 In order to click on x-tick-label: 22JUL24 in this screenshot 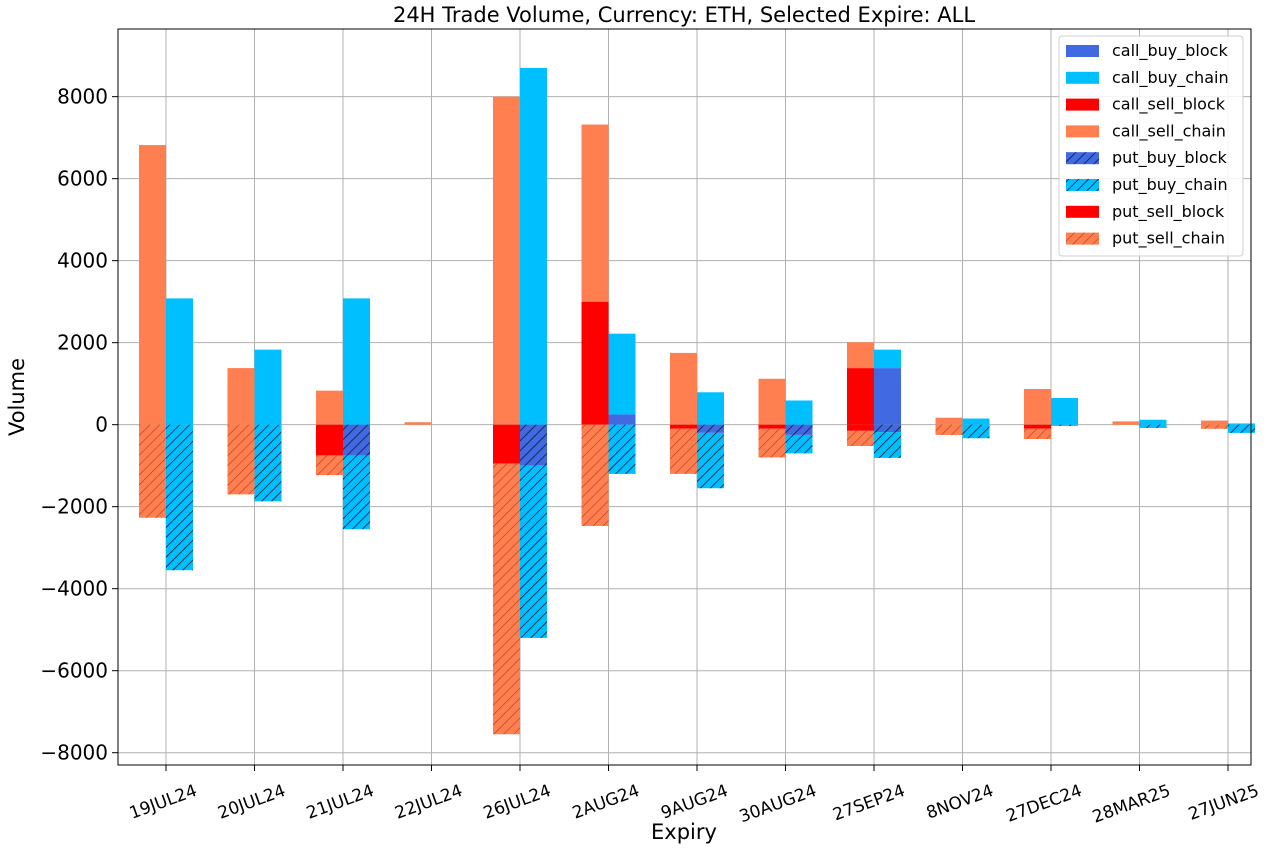, I will do `click(428, 802)`.